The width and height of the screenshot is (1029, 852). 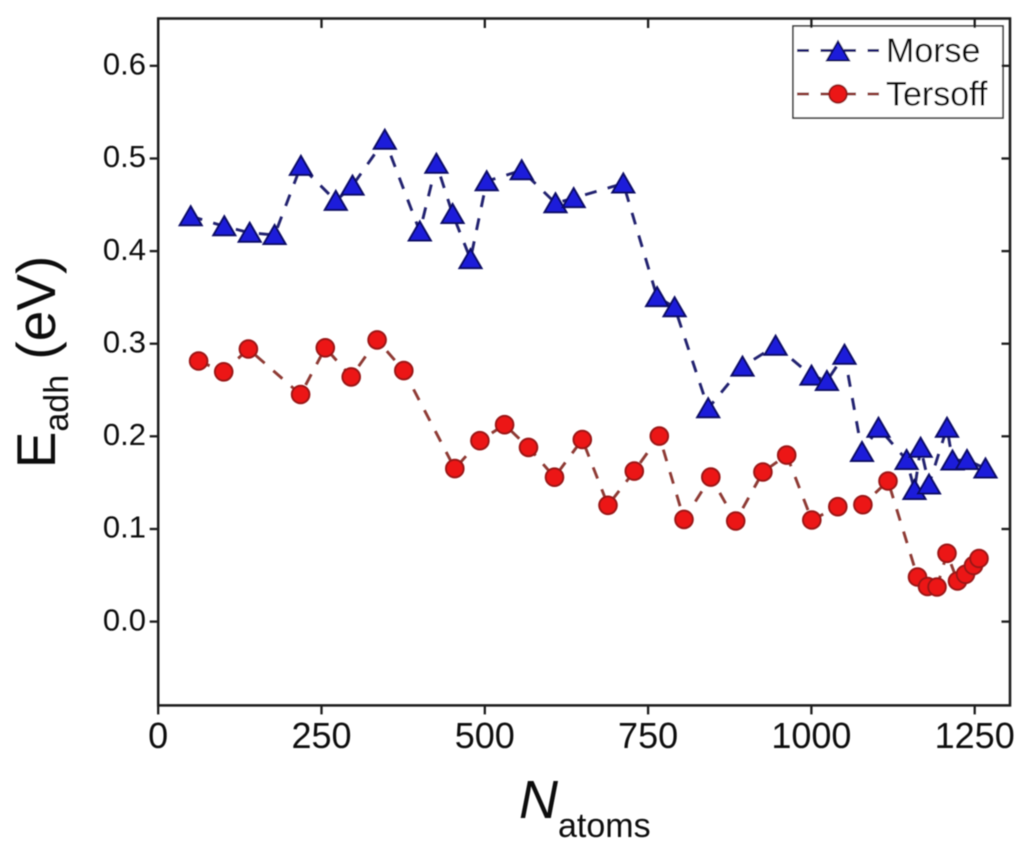 I want to click on svg-text: Tersoff, so click(x=937, y=95).